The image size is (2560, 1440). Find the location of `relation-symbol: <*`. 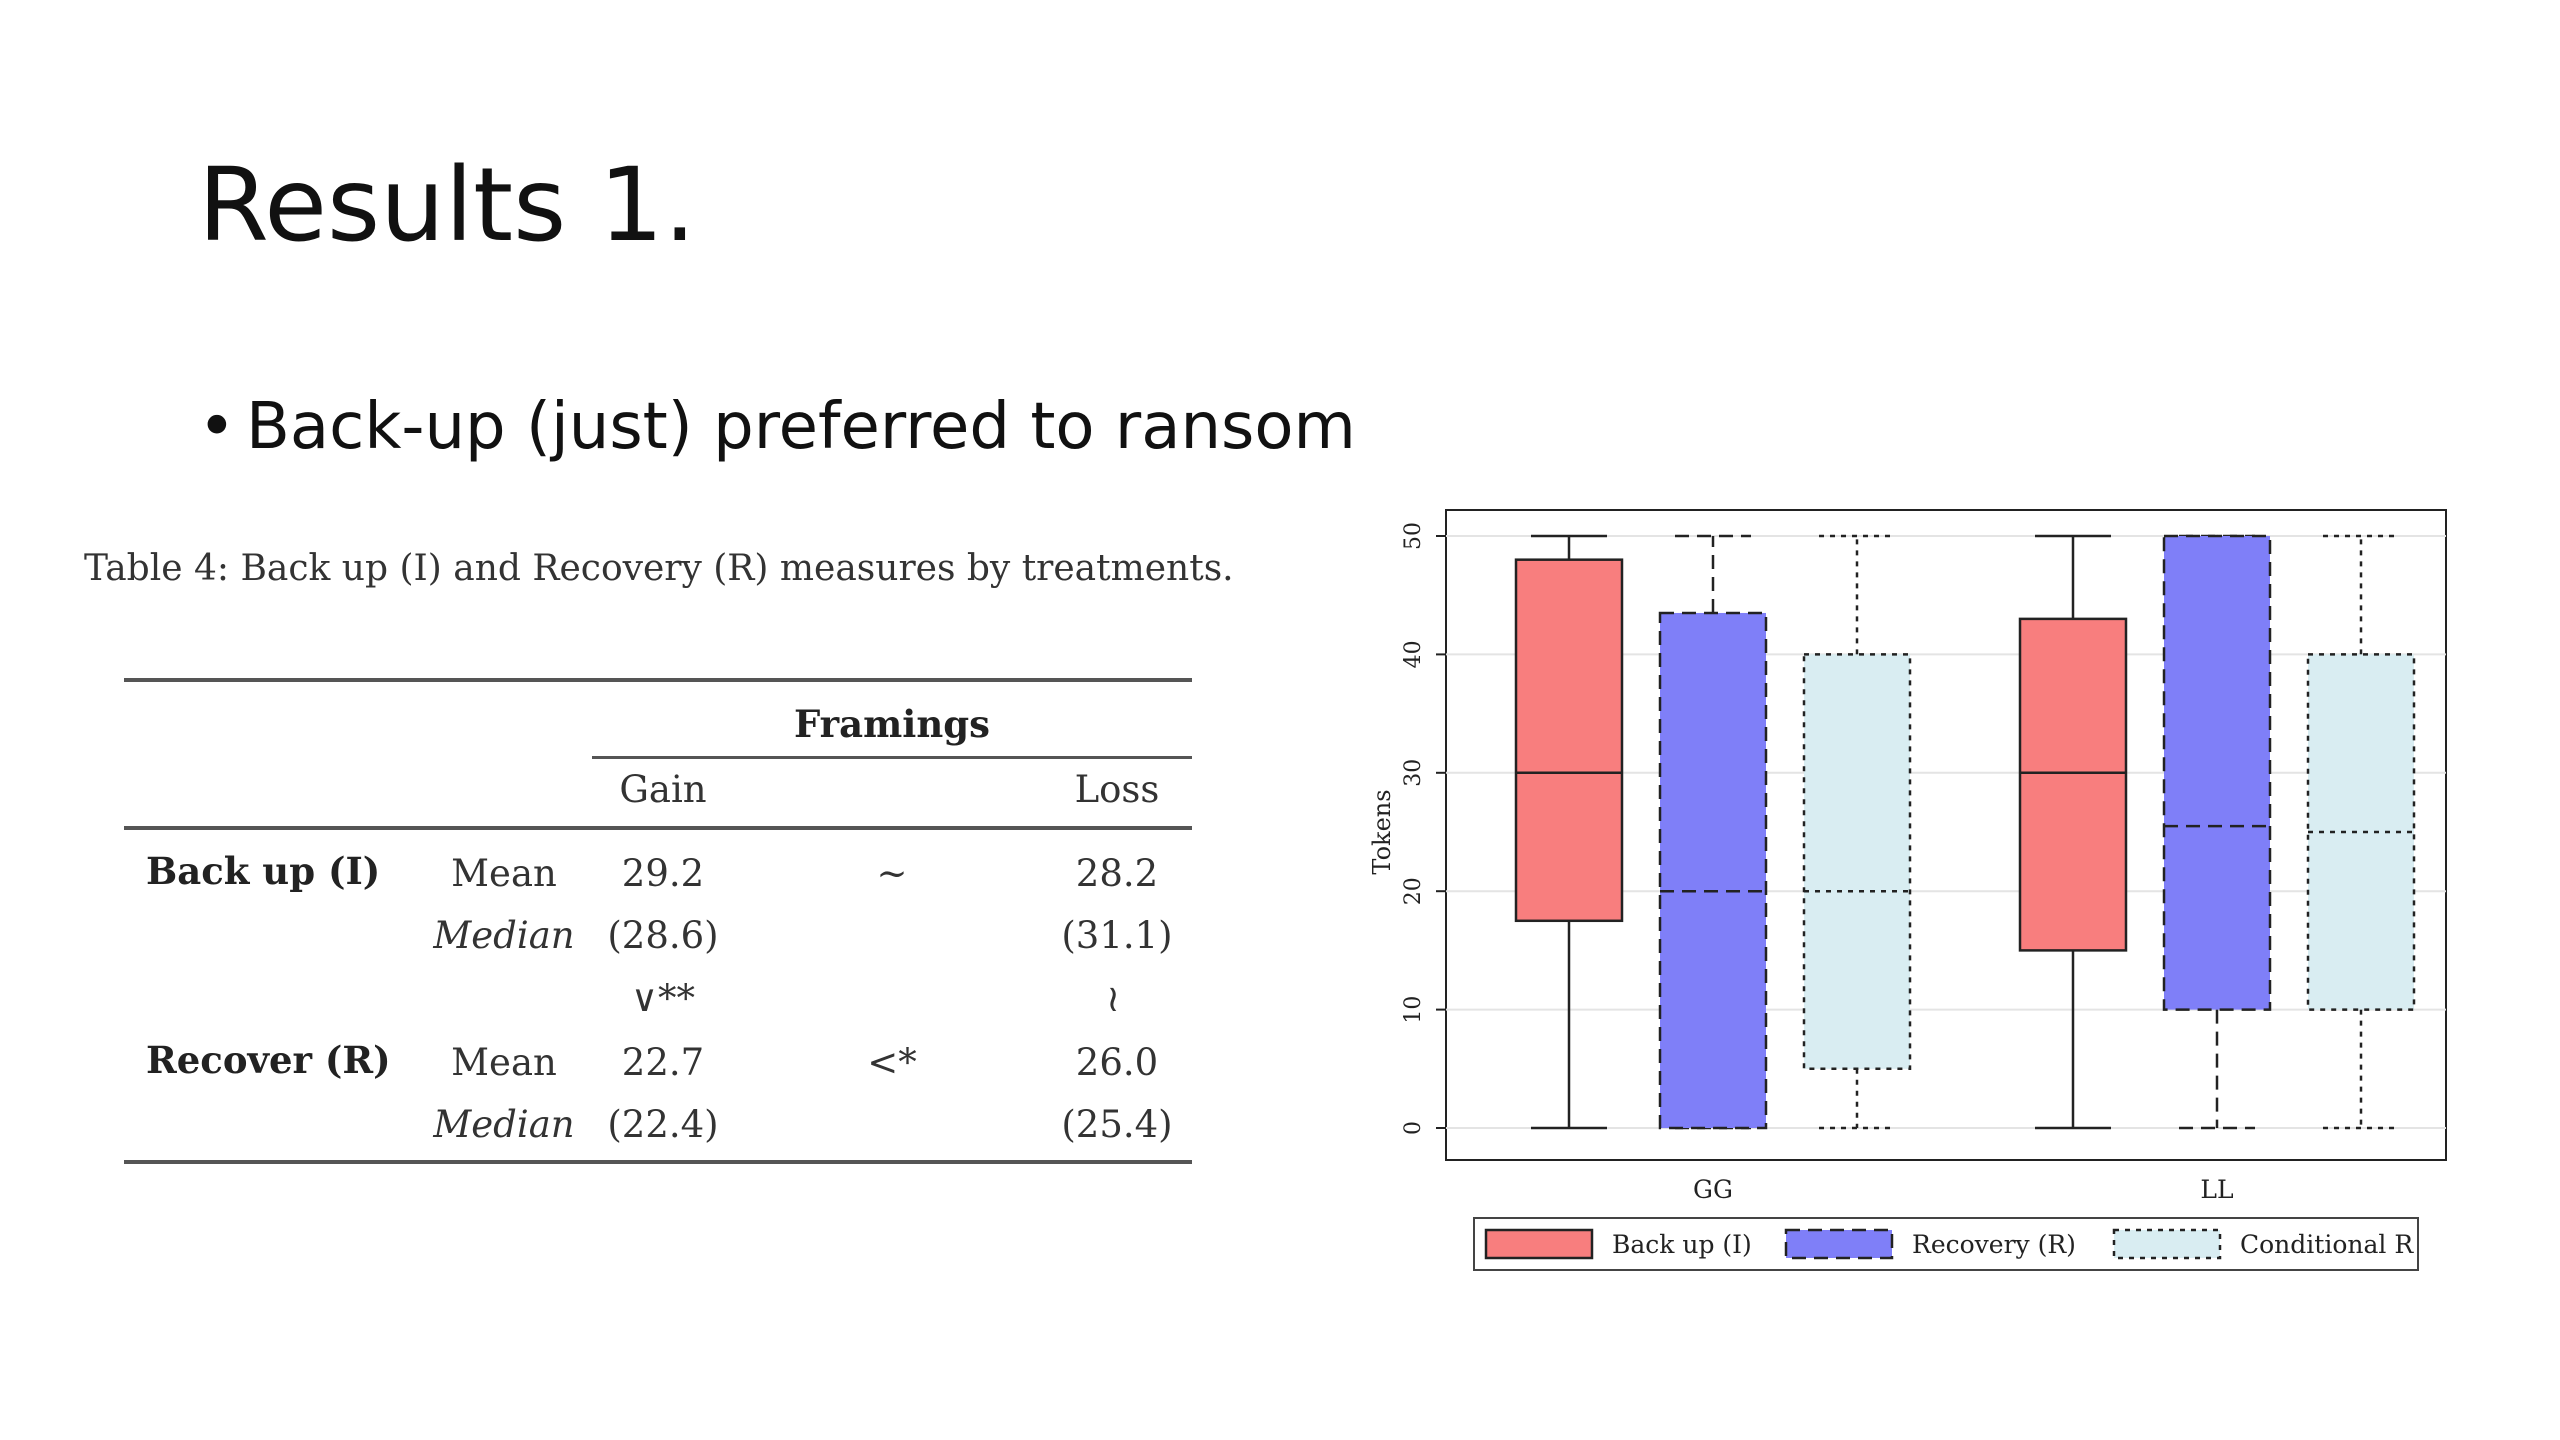

relation-symbol: <* is located at coordinates (892, 1062).